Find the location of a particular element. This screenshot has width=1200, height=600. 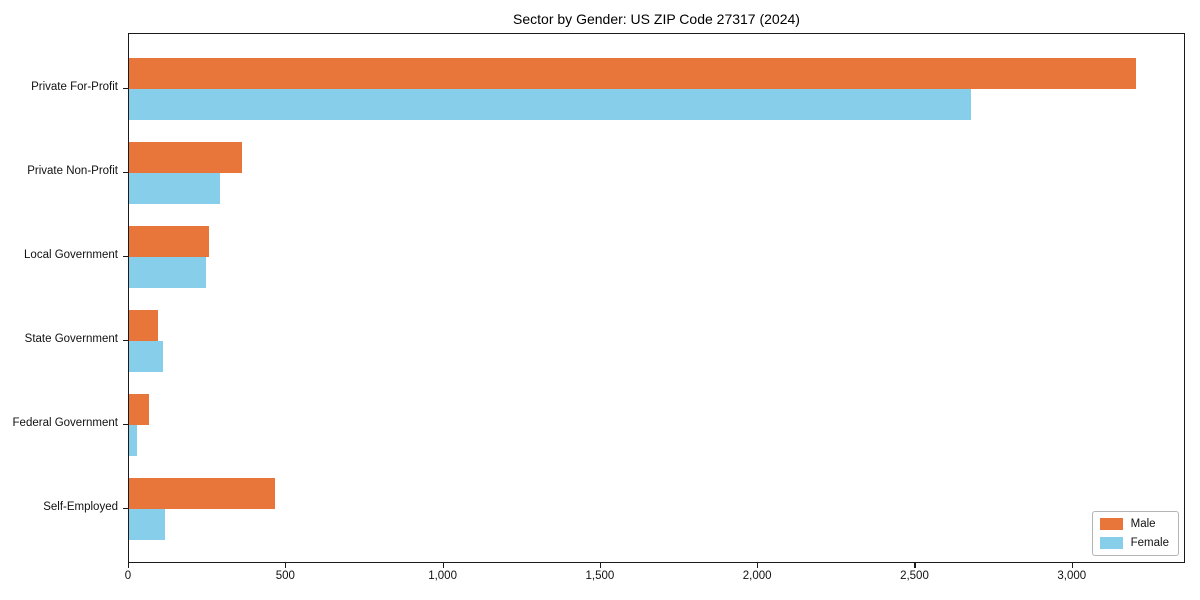

x-tick-label-0: 0 is located at coordinates (128, 576).